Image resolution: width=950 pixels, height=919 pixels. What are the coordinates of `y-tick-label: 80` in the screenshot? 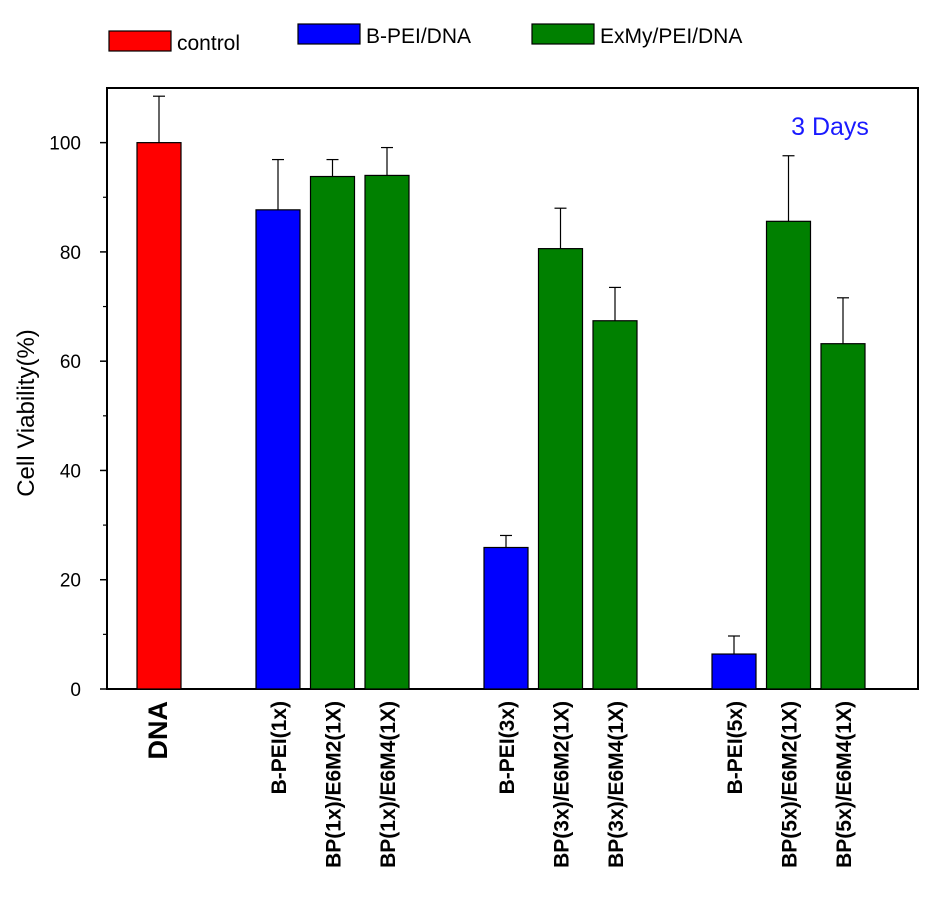 It's located at (70, 253).